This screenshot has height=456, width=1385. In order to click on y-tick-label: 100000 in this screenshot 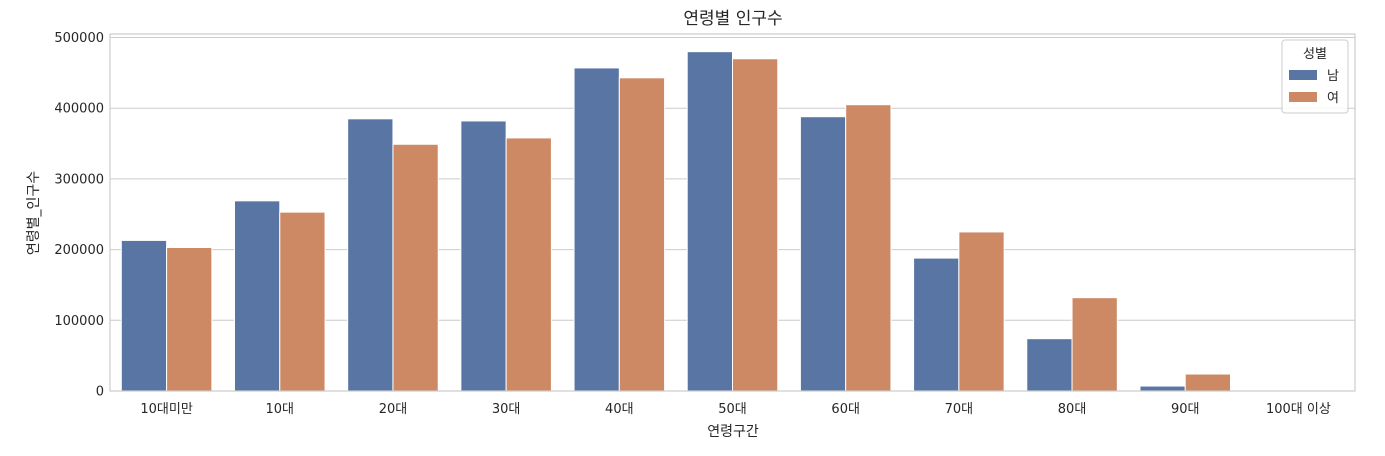, I will do `click(79, 321)`.